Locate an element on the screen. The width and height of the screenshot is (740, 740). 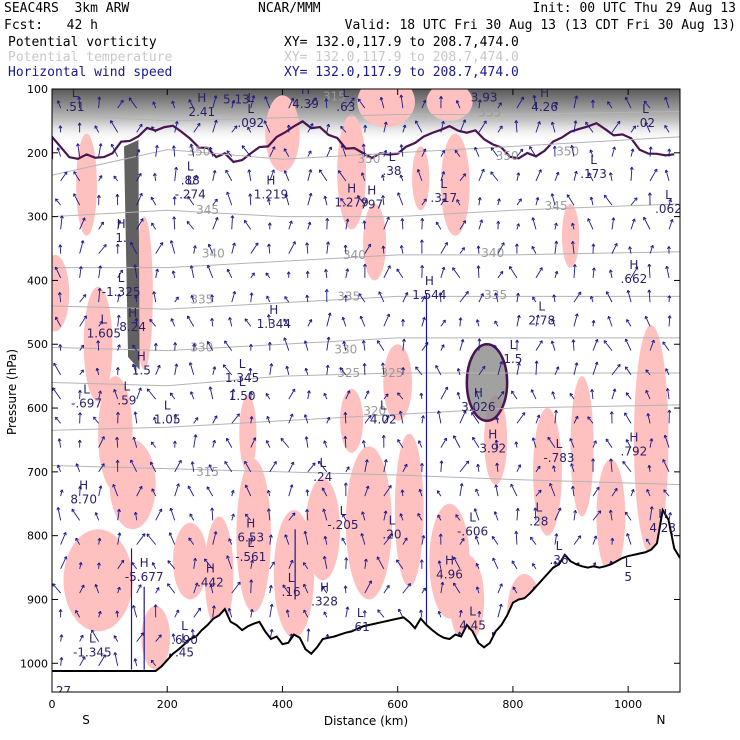
pv-extremum-value-10: .88 is located at coordinates (190, 180).